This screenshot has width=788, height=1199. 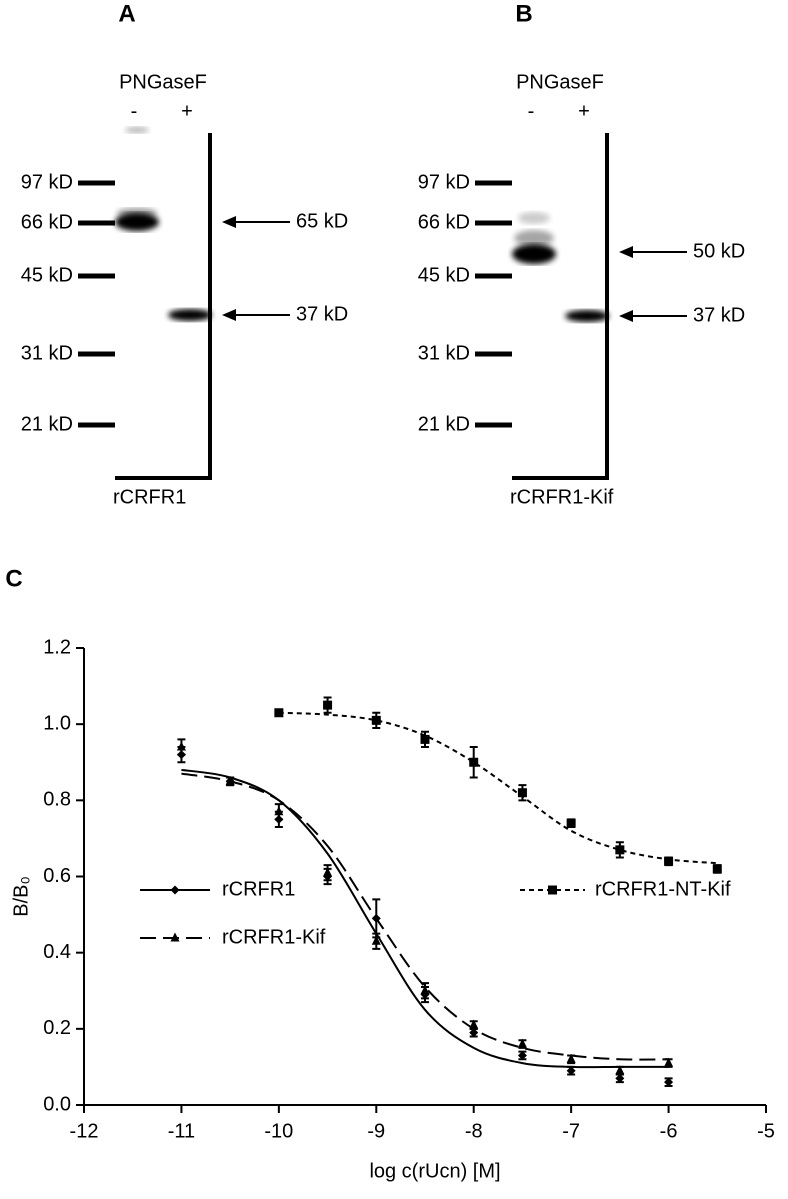 What do you see at coordinates (13, 578) in the screenshot?
I see `panel-label: C` at bounding box center [13, 578].